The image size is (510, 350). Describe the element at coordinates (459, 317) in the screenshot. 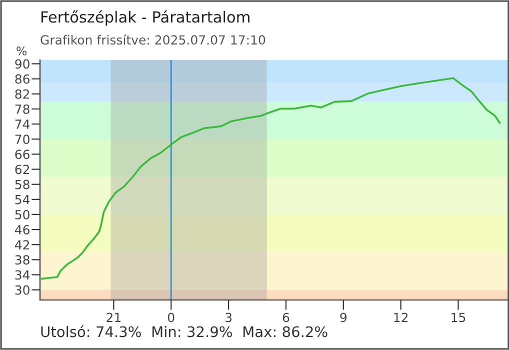

I see `x-tick-label: 15` at that location.